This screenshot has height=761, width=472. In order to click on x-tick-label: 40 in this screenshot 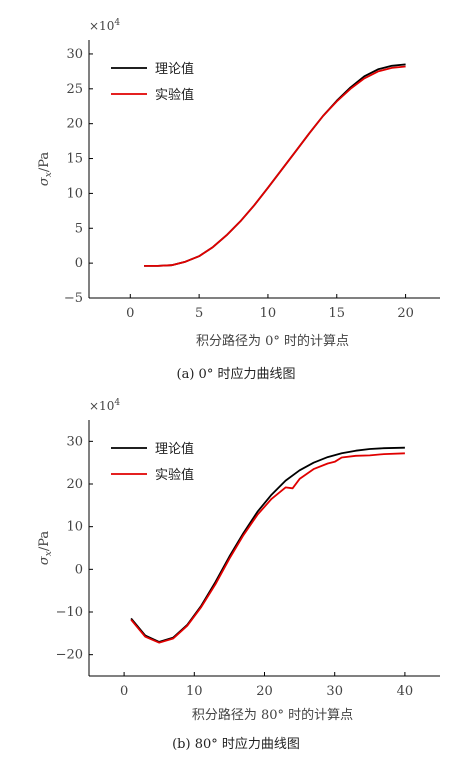, I will do `click(405, 691)`.